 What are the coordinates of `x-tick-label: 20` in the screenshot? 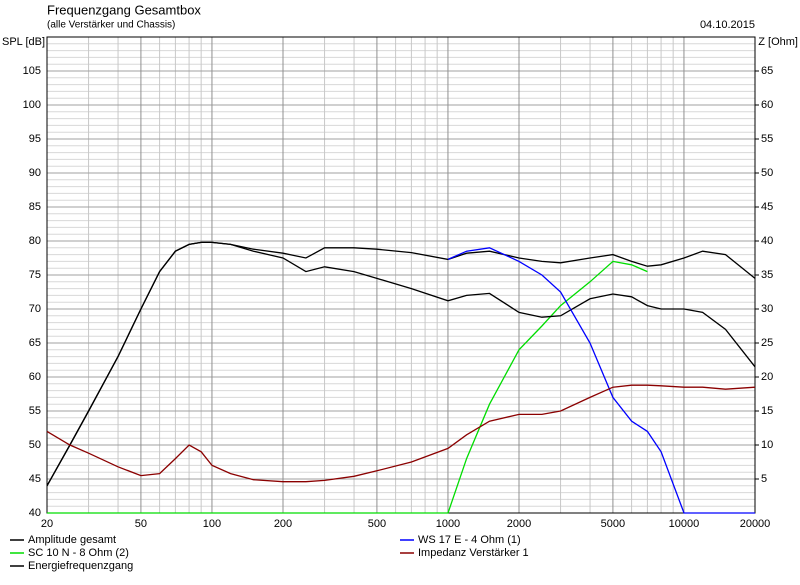 It's located at (47, 524).